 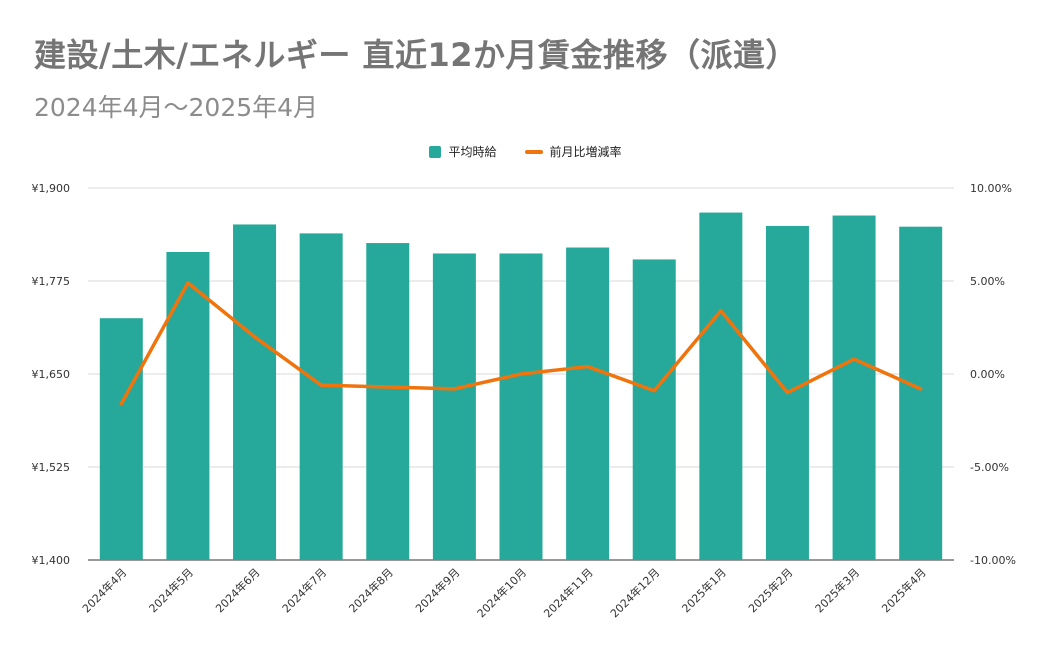 I want to click on legend-item-bar: 平均時給, so click(x=463, y=151).